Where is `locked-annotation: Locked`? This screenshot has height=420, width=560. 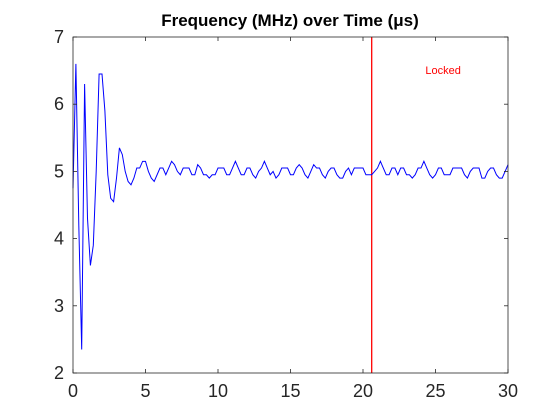 locked-annotation: Locked is located at coordinates (442, 71).